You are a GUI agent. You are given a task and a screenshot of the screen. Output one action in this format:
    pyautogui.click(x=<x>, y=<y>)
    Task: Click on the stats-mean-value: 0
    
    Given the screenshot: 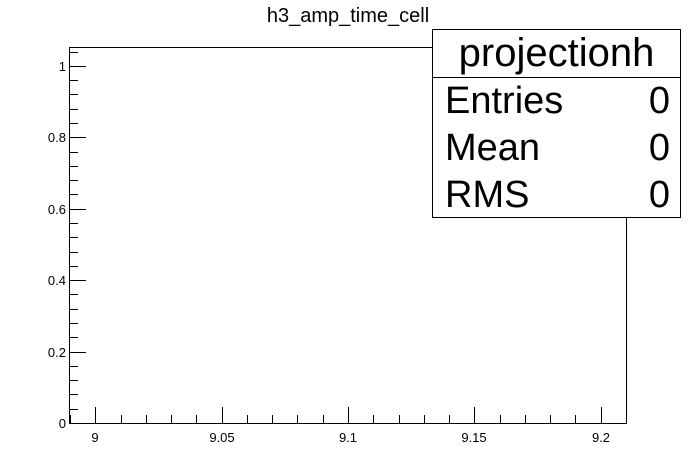 What is the action you would take?
    pyautogui.click(x=659, y=148)
    